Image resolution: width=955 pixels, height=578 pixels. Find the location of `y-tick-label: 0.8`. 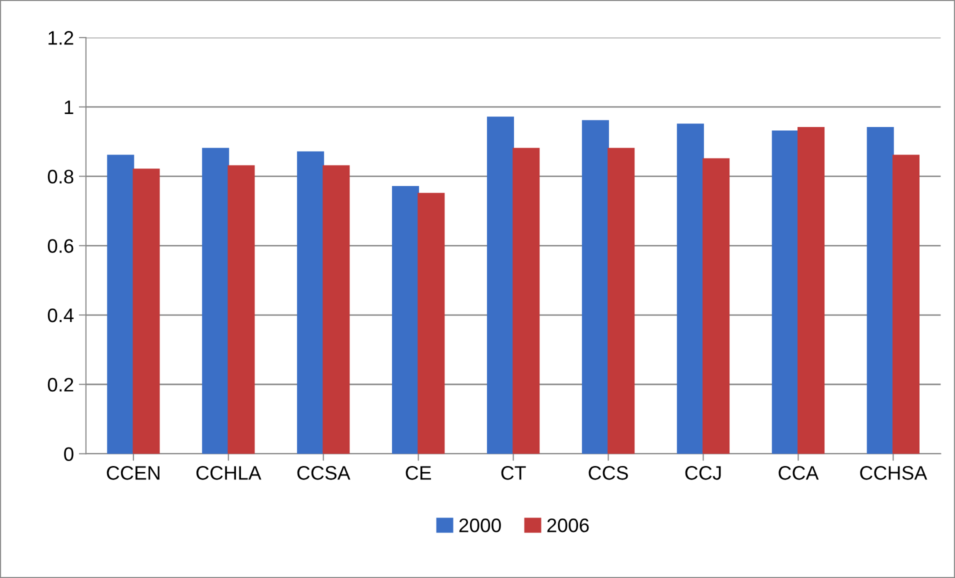

y-tick-label: 0.8 is located at coordinates (61, 177).